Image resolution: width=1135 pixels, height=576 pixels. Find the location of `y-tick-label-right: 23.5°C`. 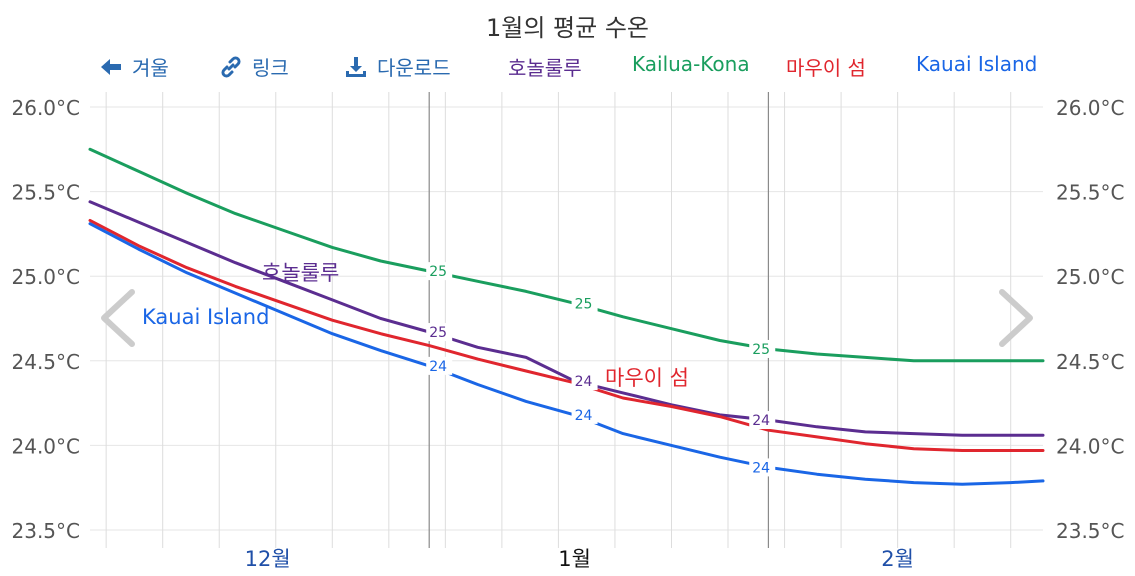

y-tick-label-right: 23.5°C is located at coordinates (1090, 531).